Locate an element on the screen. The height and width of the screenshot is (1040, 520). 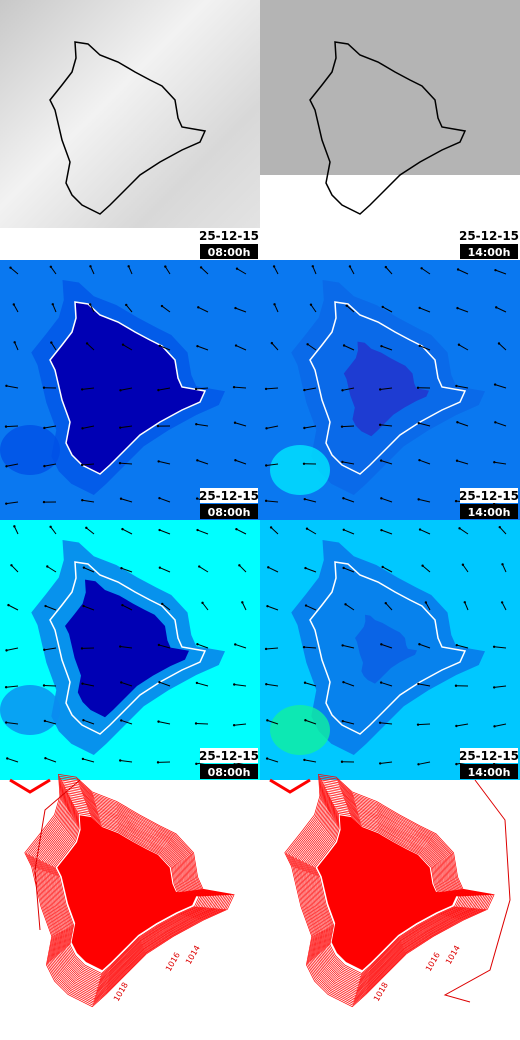
time-box is located at coordinates (229, 251).